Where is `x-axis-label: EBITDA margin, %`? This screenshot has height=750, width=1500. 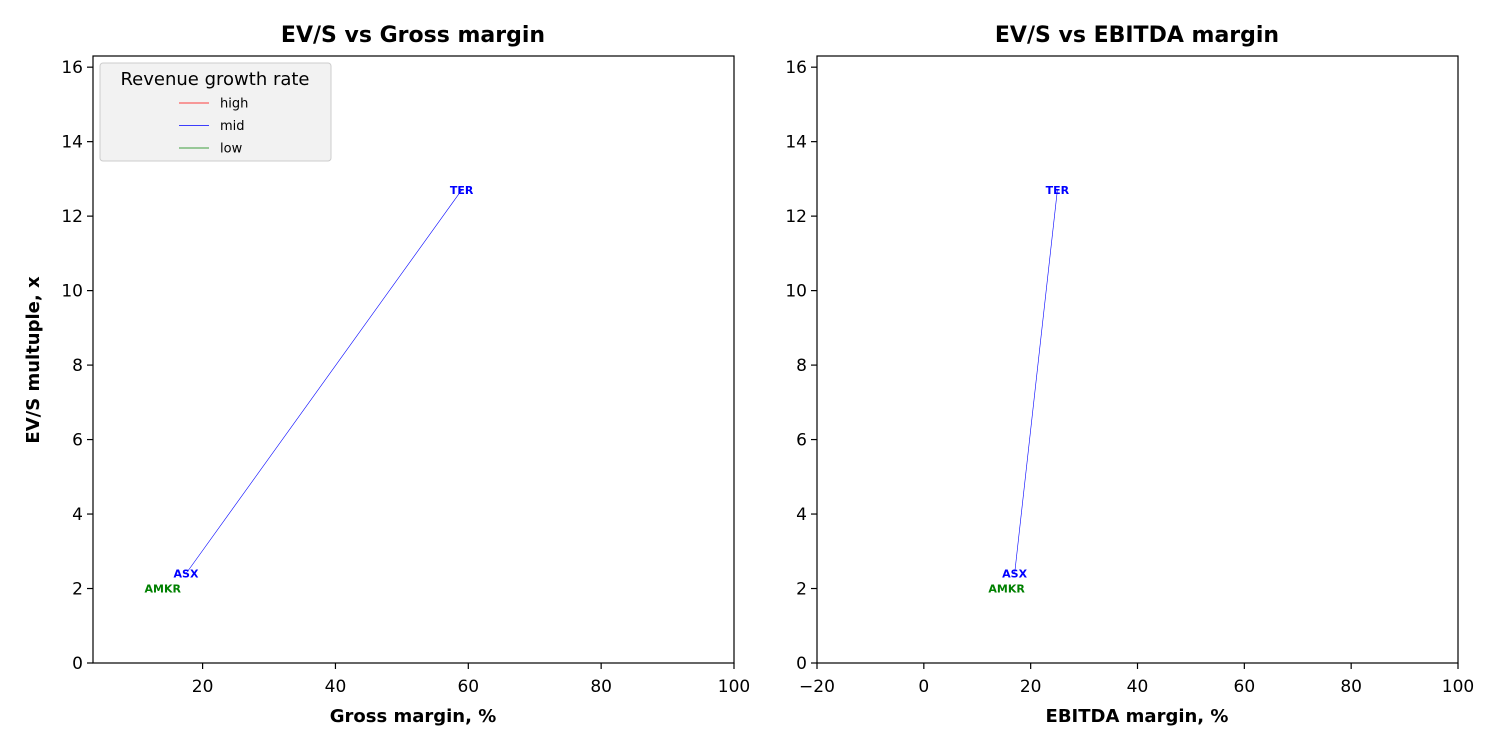
x-axis-label: EBITDA margin, % is located at coordinates (1137, 716).